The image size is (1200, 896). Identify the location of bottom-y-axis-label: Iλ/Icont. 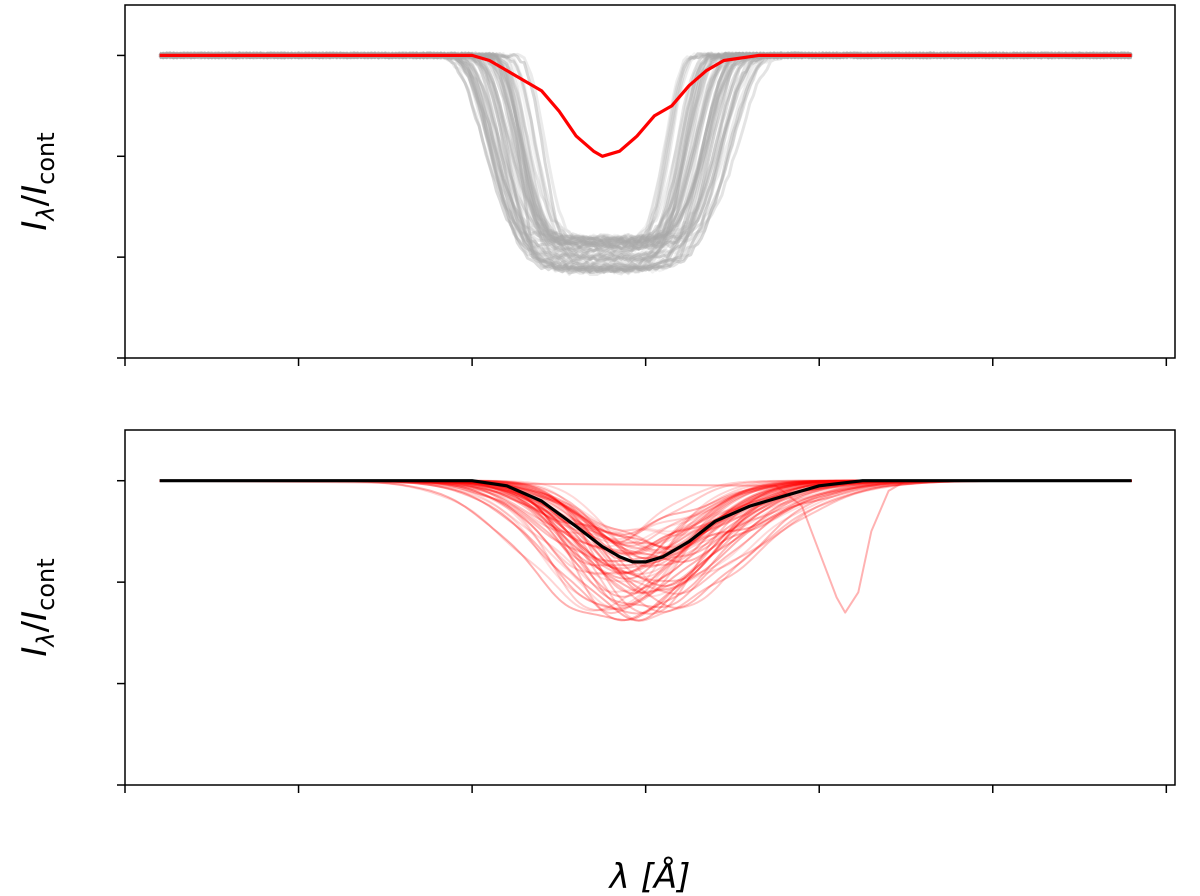
(37, 607).